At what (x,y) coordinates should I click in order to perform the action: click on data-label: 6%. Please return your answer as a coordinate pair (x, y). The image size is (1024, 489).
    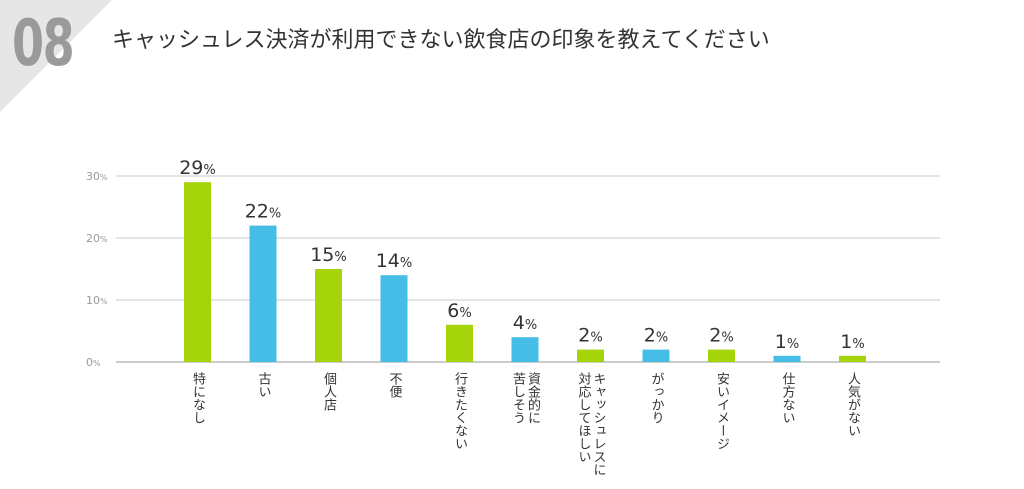
    Looking at the image, I should click on (459, 311).